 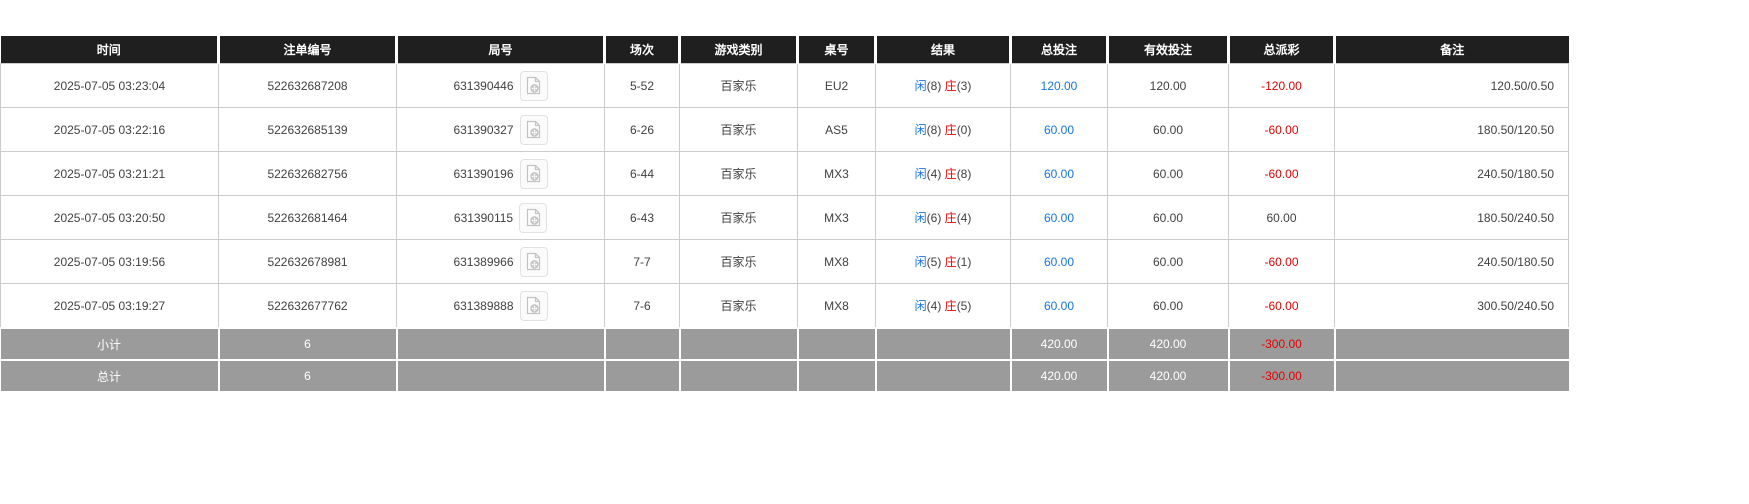 I want to click on result-banker-score: (1), so click(x=964, y=262).